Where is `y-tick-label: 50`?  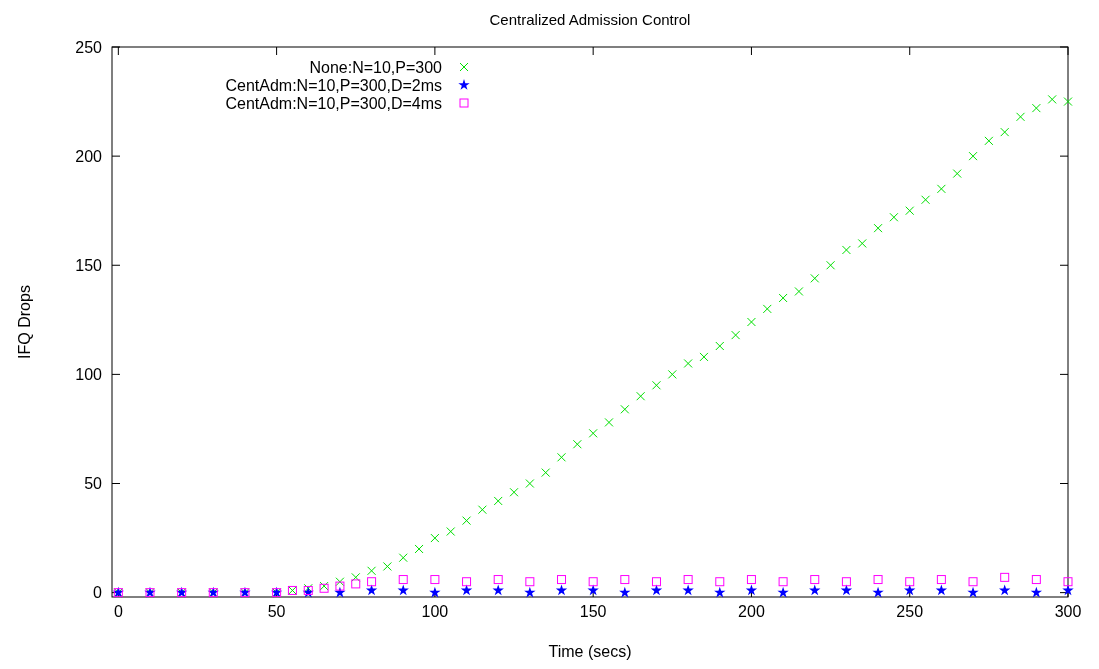 y-tick-label: 50 is located at coordinates (93, 484).